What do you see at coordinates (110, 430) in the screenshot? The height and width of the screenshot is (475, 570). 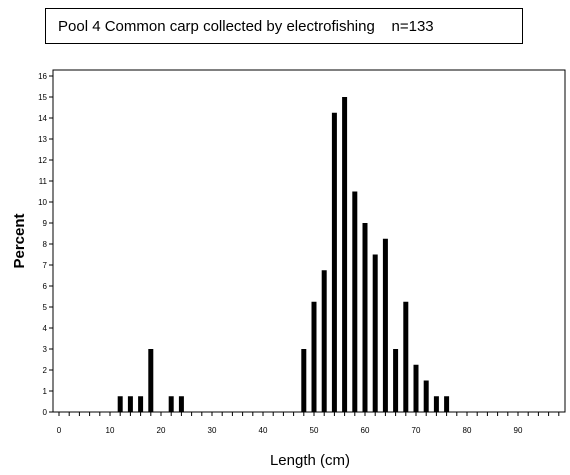 I see `x-tick-label: 10` at bounding box center [110, 430].